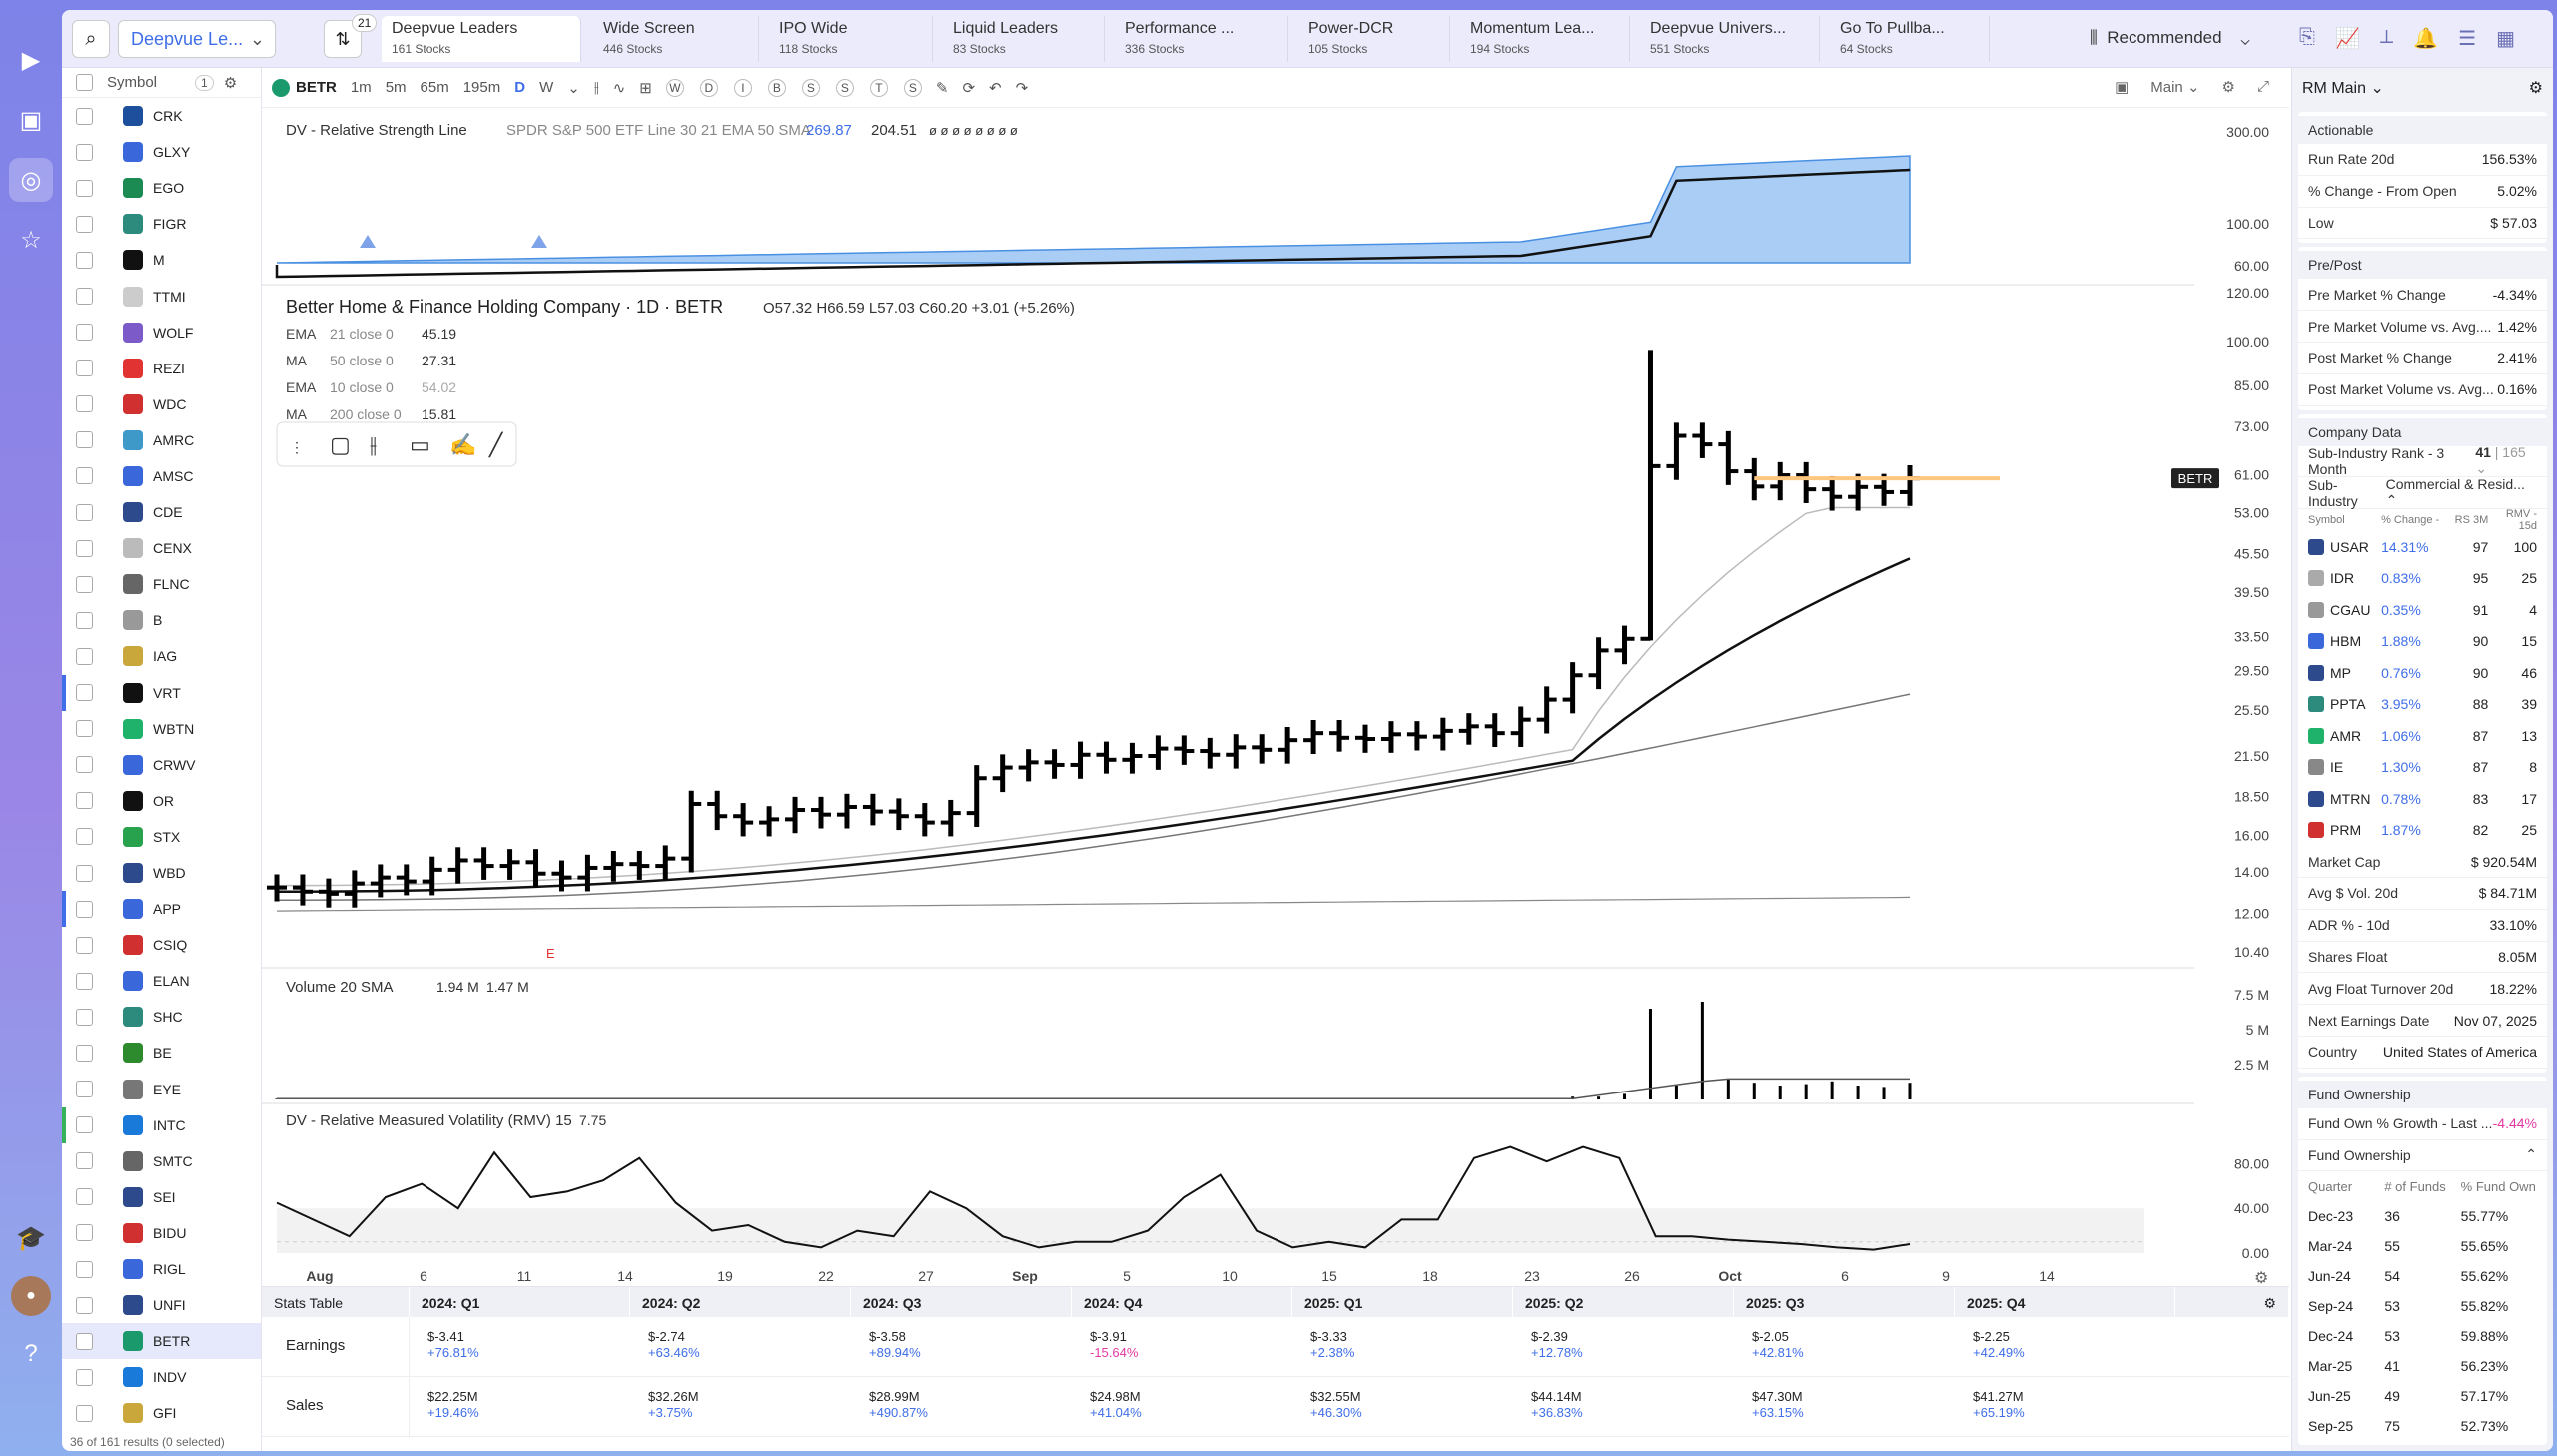 The image size is (2557, 1456). What do you see at coordinates (878, 87) in the screenshot?
I see `period-button: T` at bounding box center [878, 87].